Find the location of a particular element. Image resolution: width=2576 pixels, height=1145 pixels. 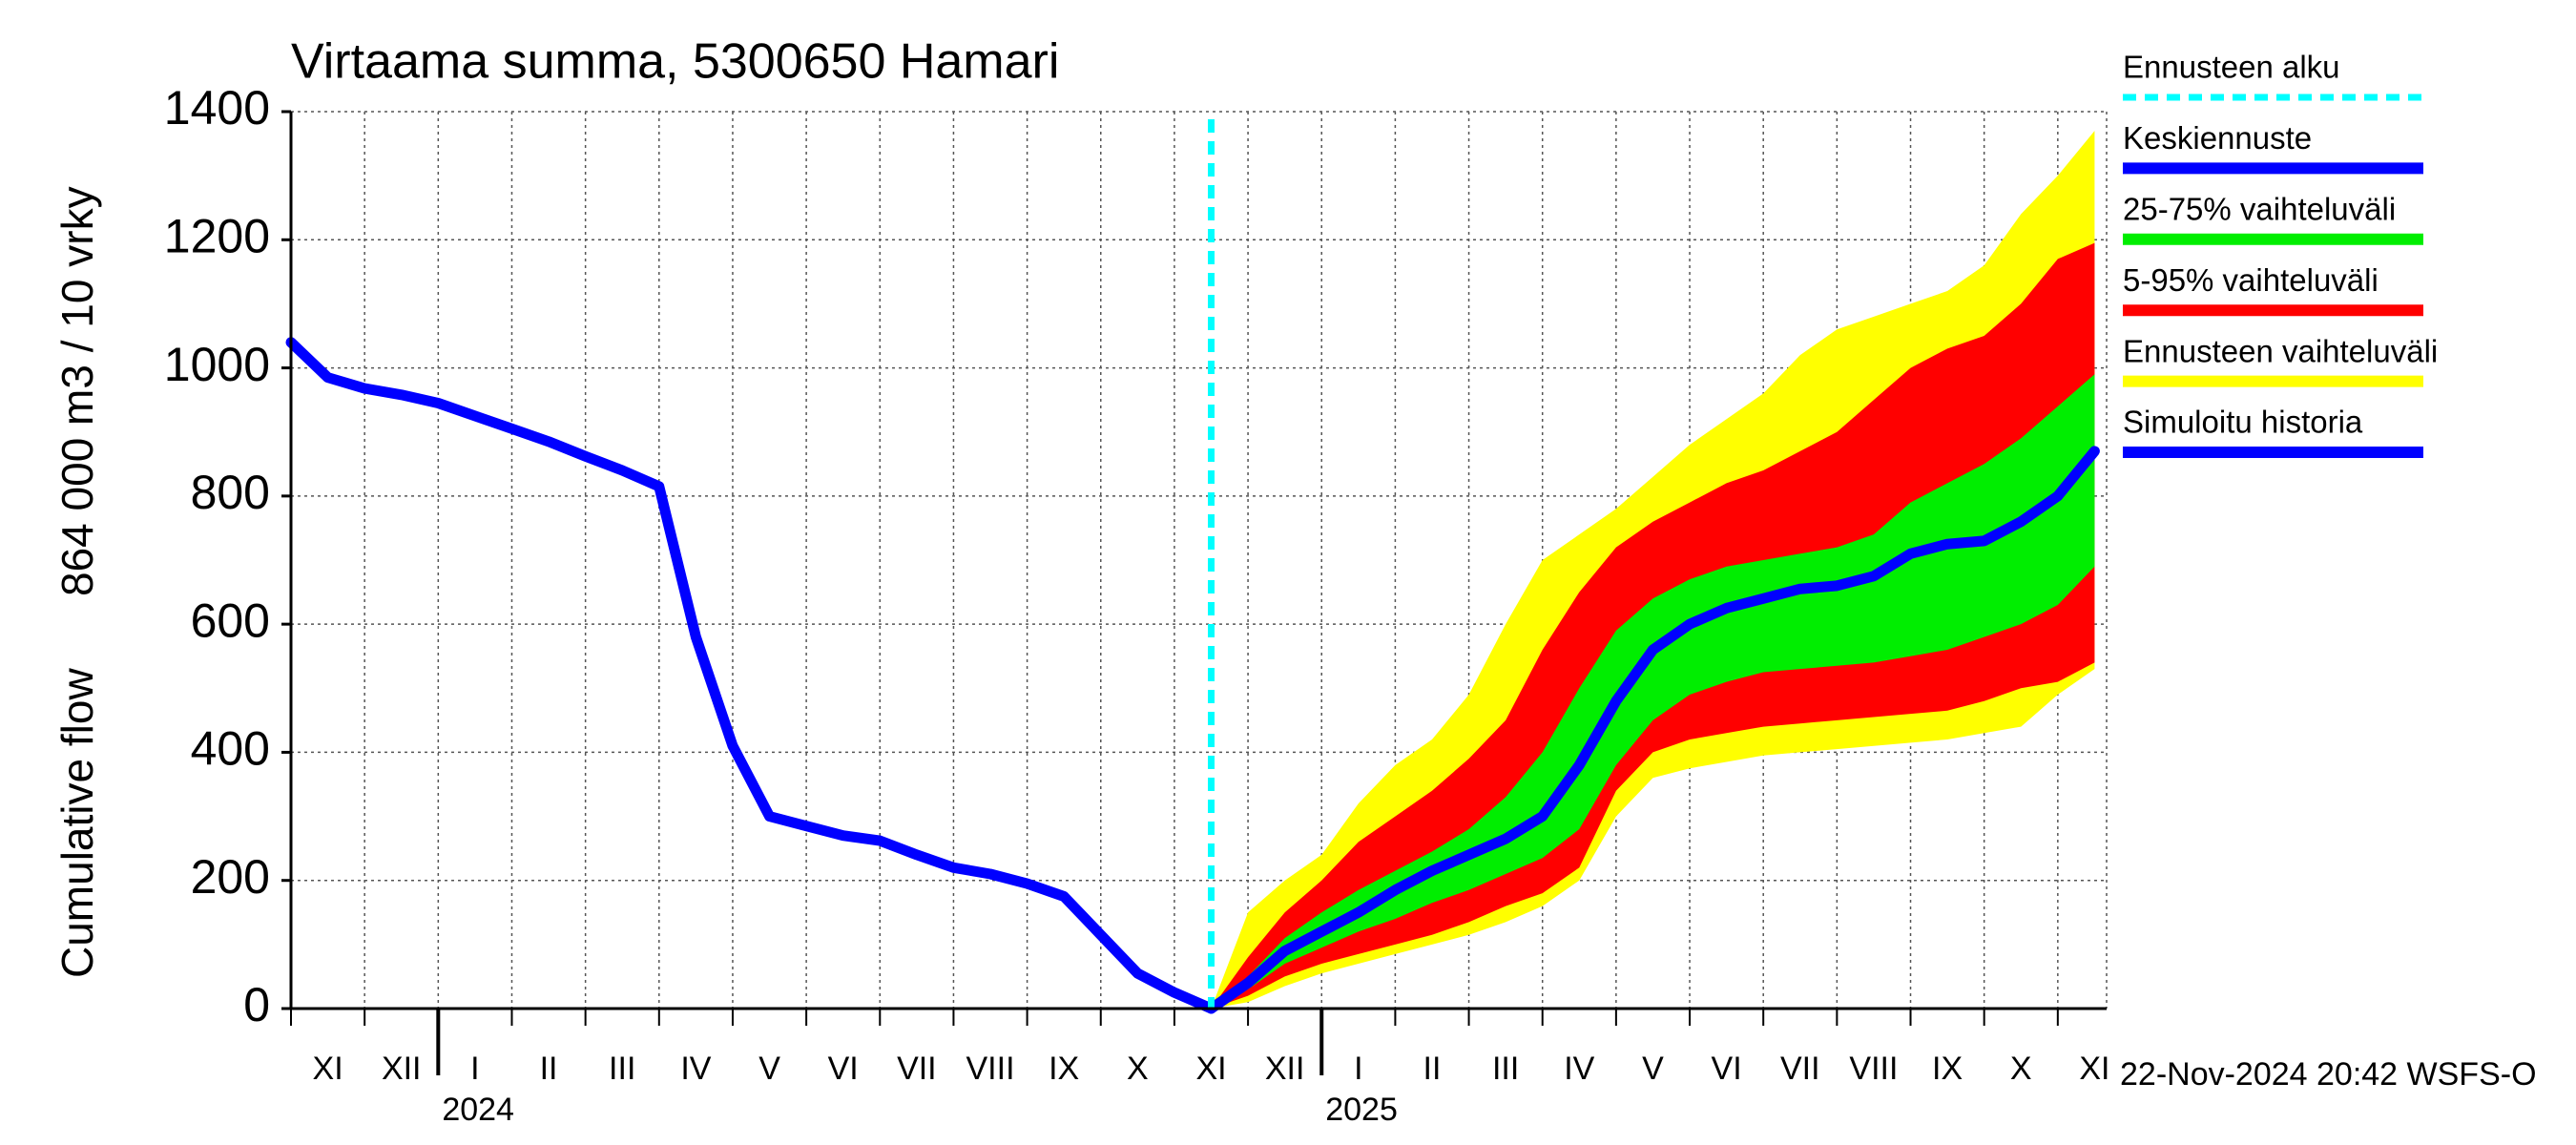

y-tick-label: 200 is located at coordinates (230, 877).